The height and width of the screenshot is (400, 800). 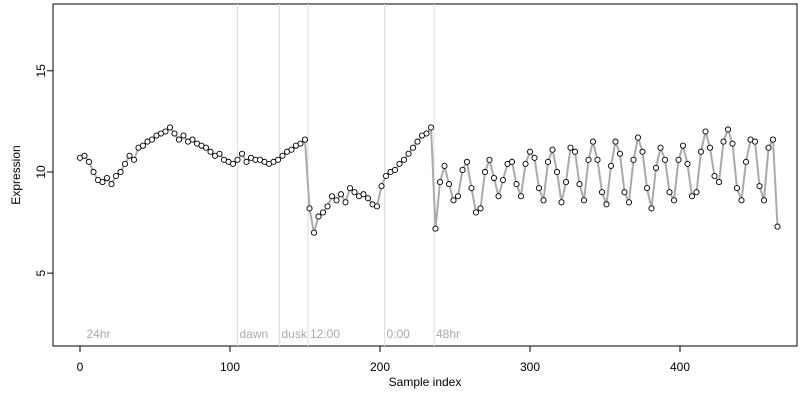 I want to click on x-tick-label: 200, so click(x=380, y=367).